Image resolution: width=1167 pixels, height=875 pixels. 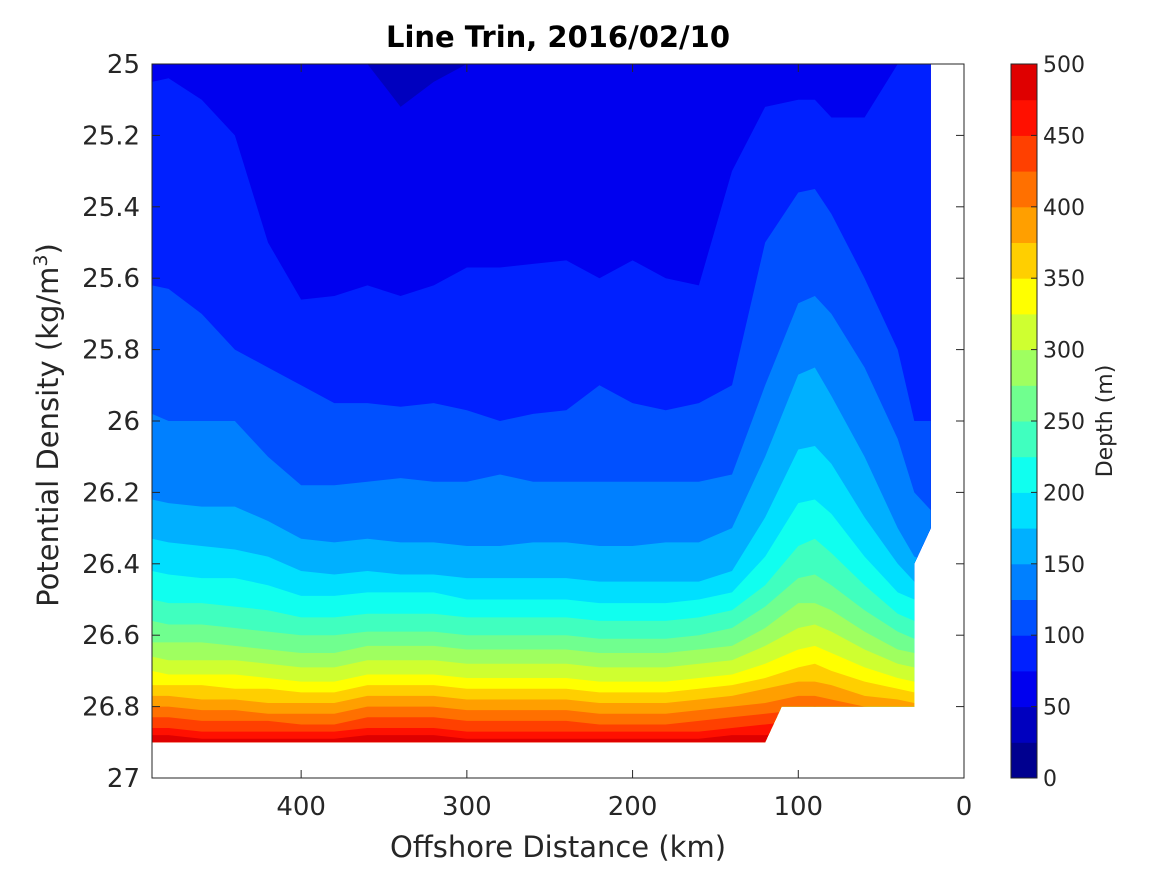 I want to click on colorbar-tick-label: 100, so click(x=1064, y=636).